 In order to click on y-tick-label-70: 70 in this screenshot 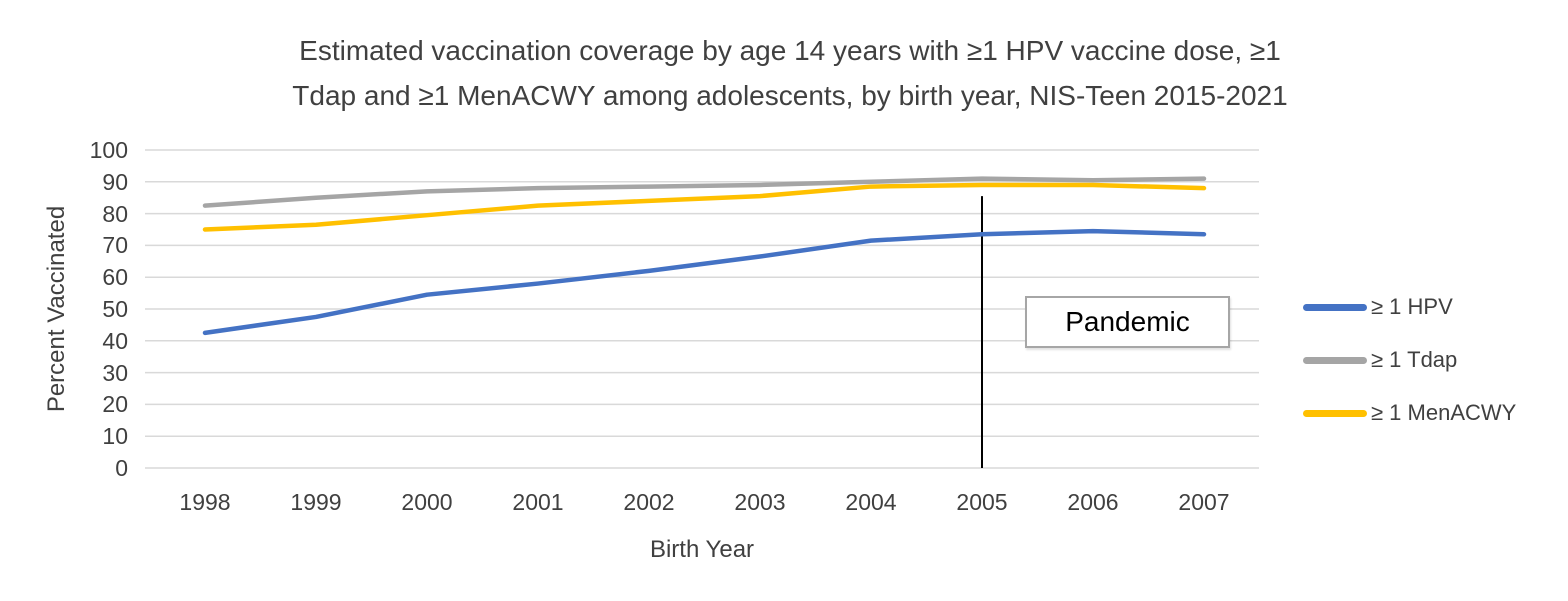, I will do `click(115, 245)`.